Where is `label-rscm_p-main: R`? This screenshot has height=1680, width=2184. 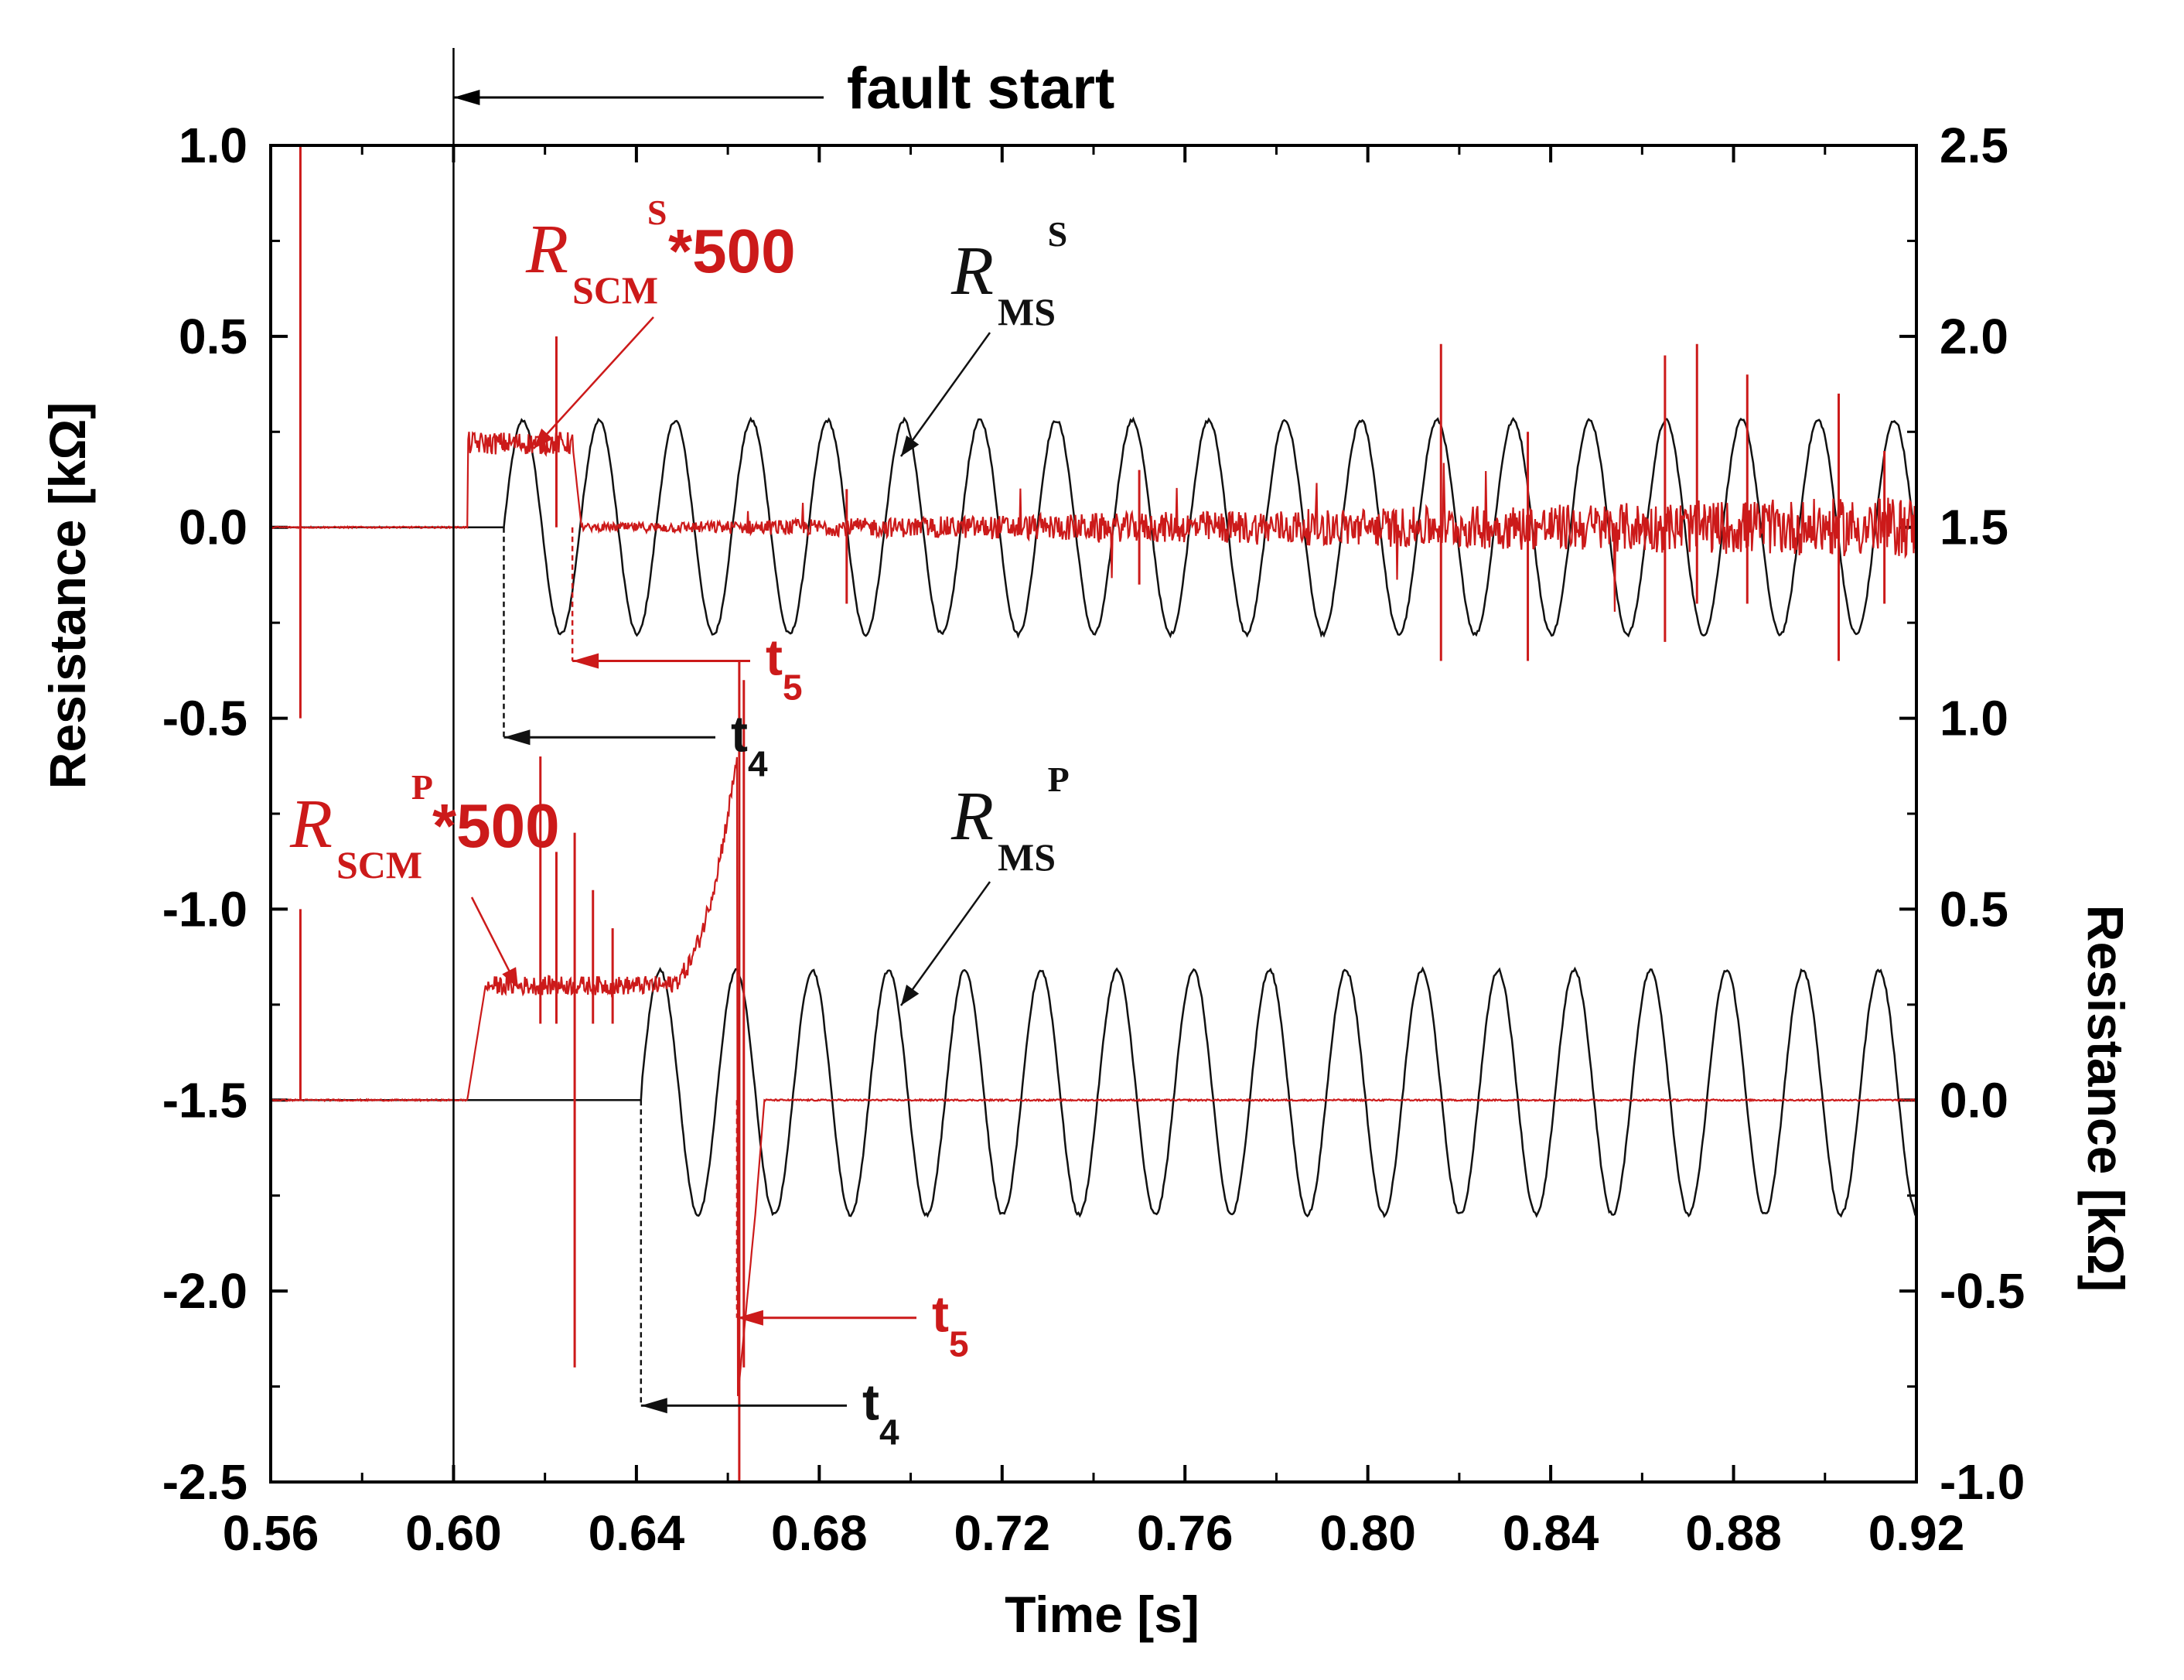 label-rscm_p-main: R is located at coordinates (311, 824).